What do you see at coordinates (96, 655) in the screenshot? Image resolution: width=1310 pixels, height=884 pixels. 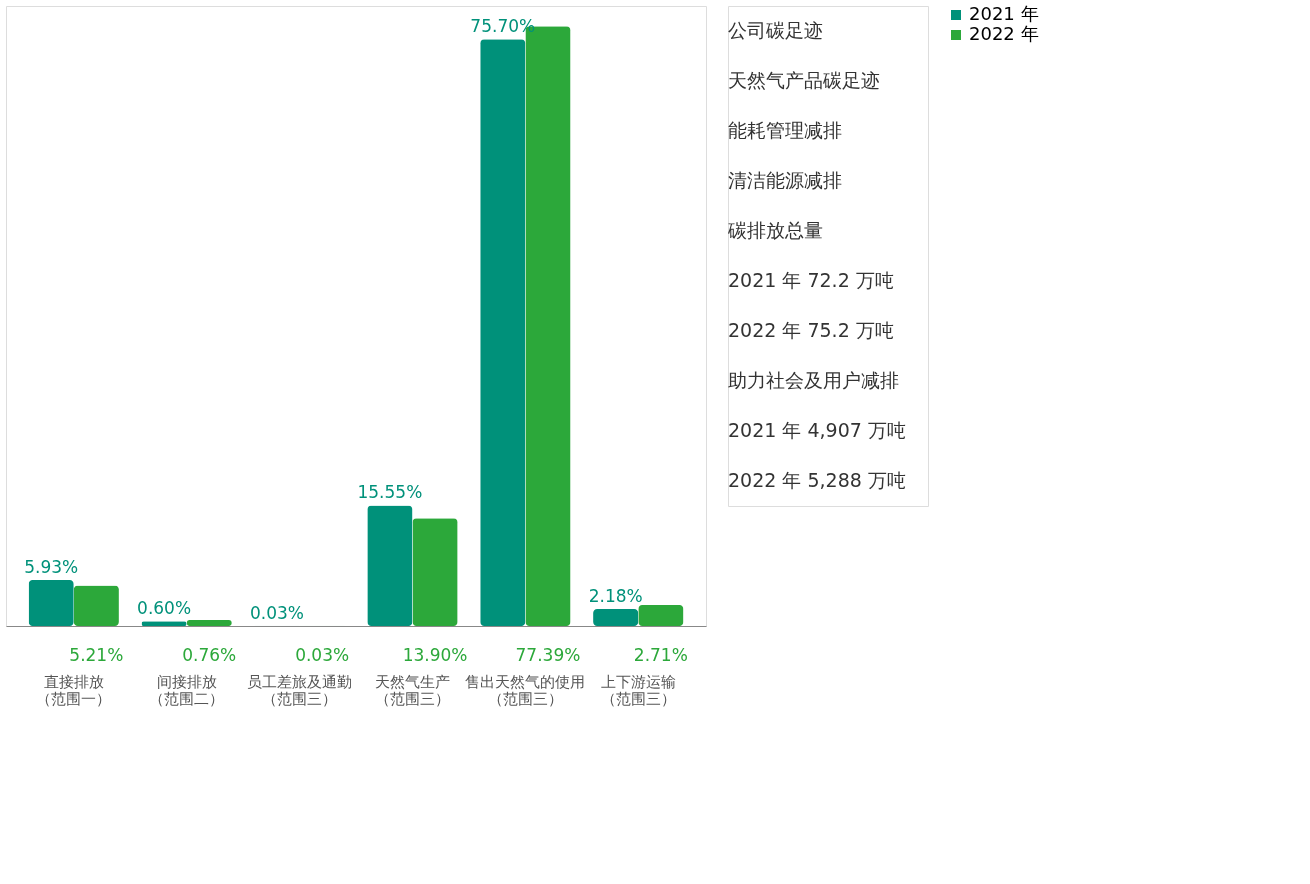 I see `data-label: 5.21%` at bounding box center [96, 655].